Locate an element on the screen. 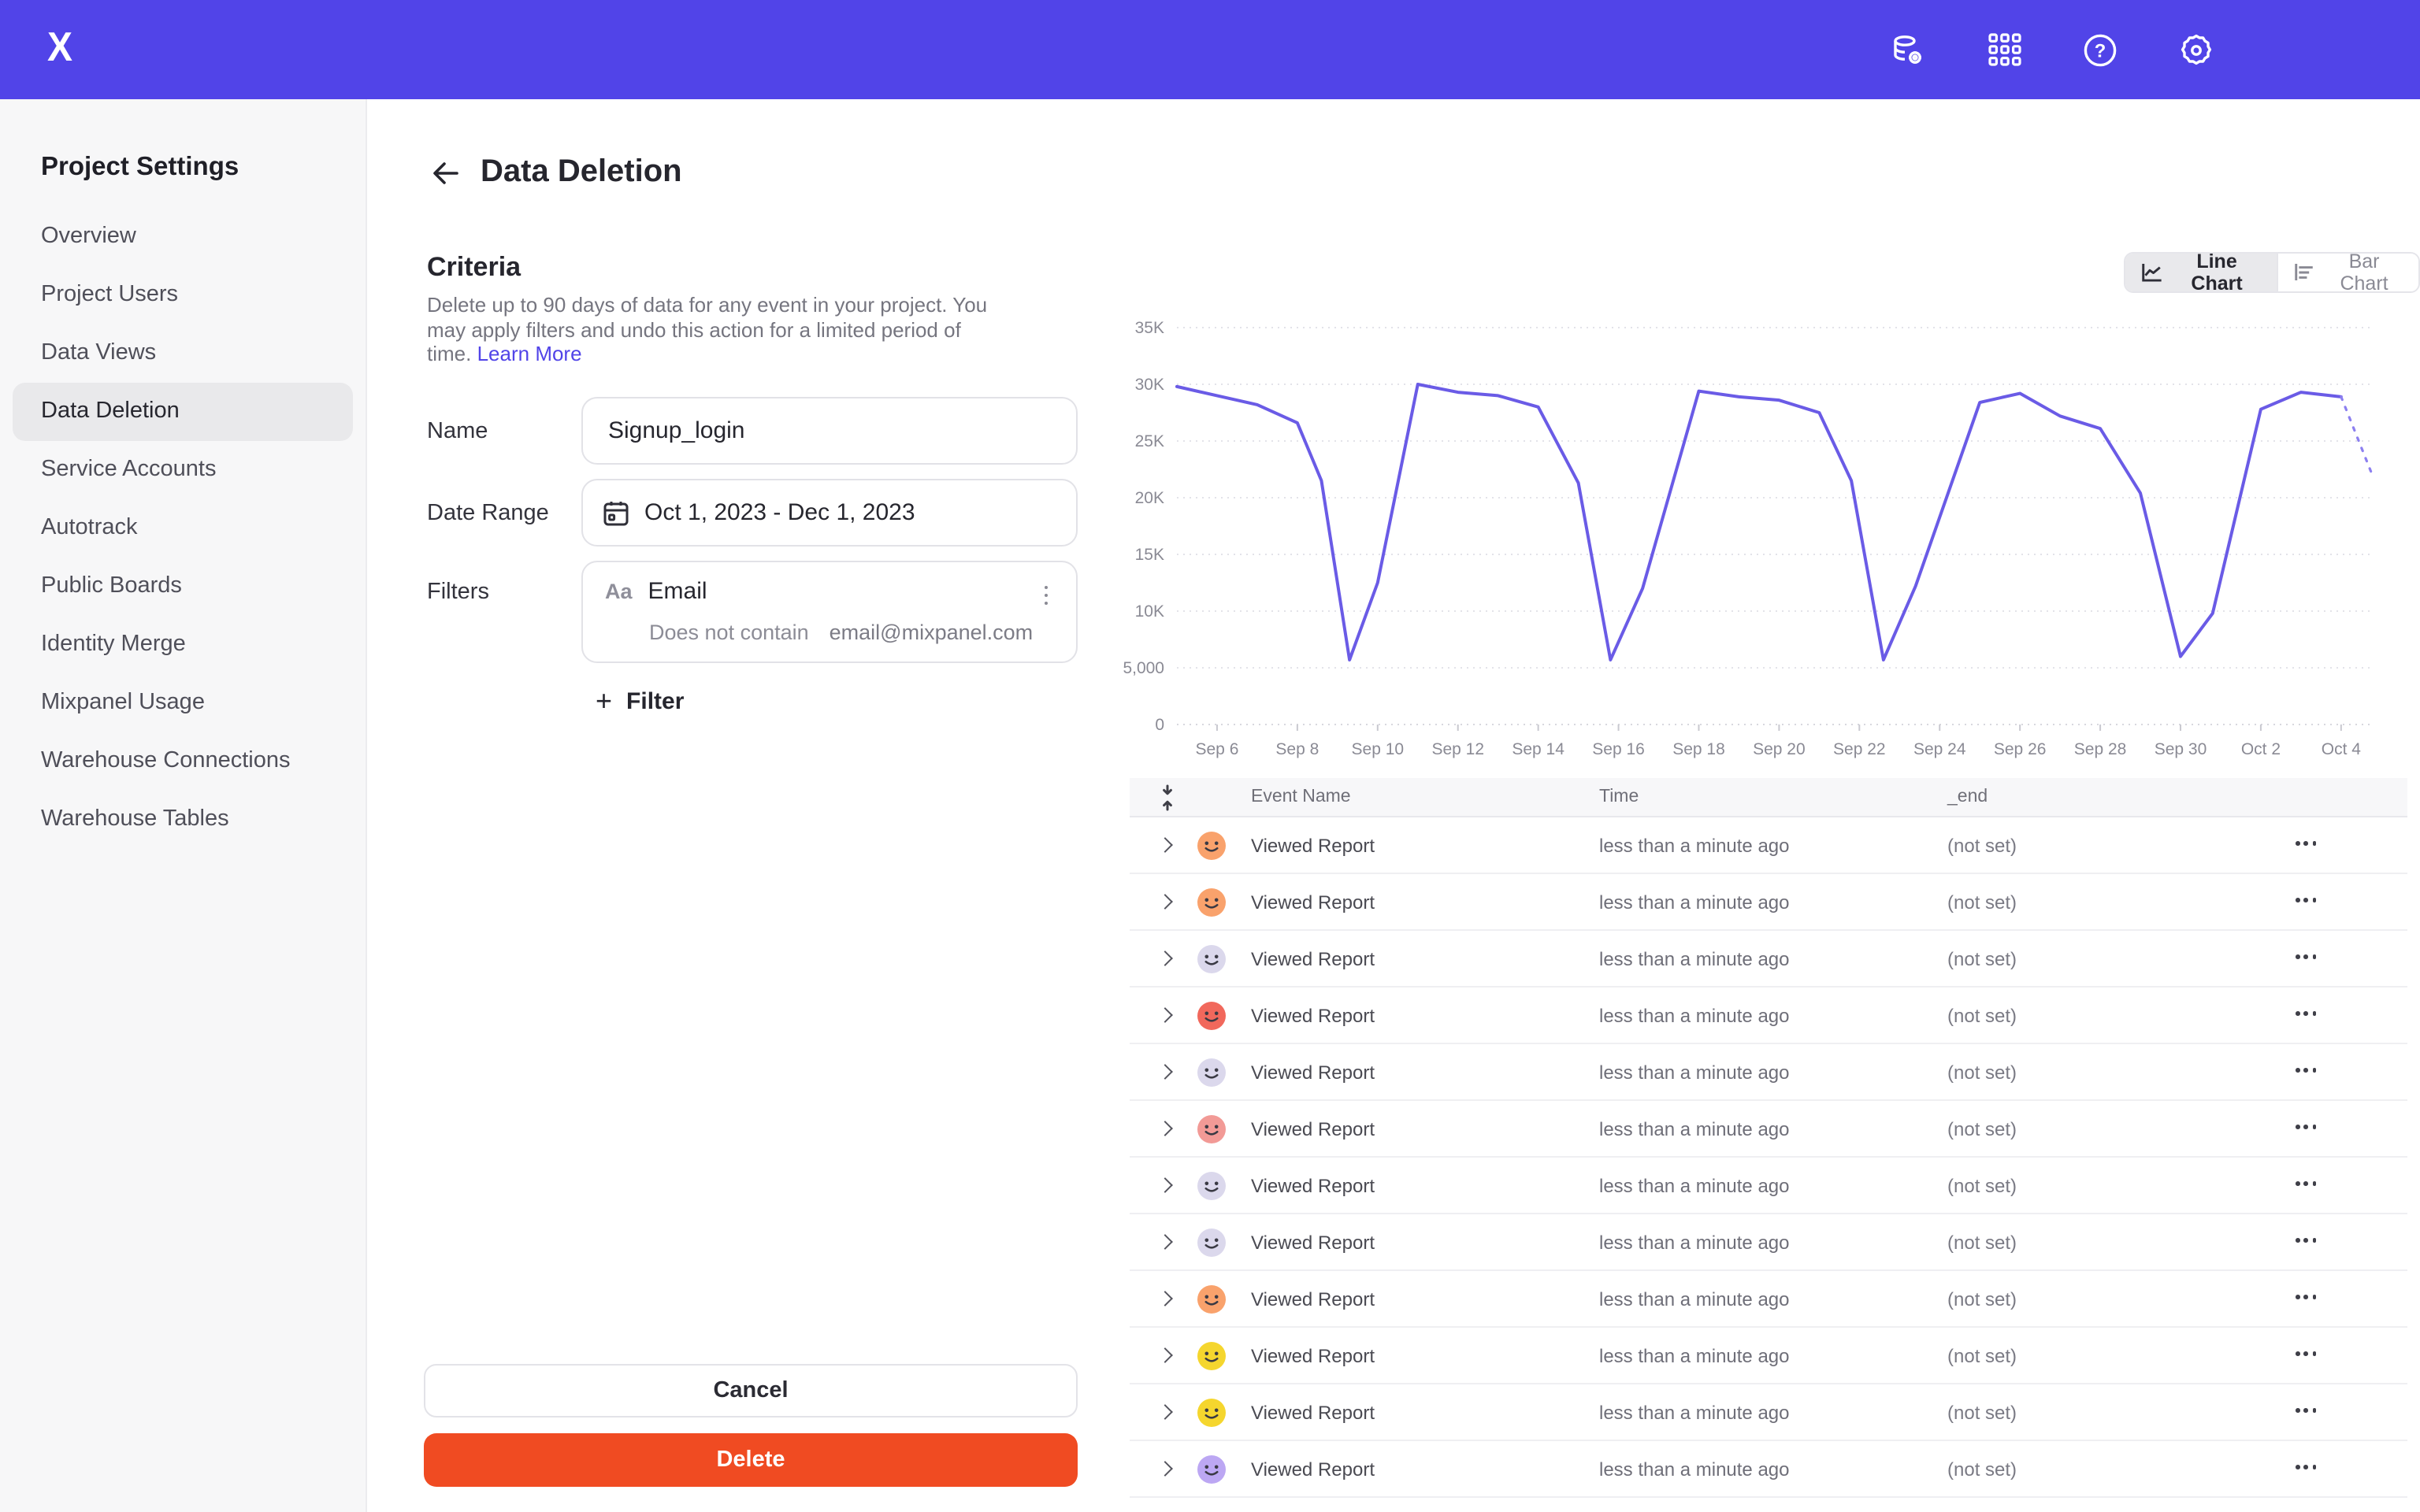 This screenshot has height=1512, width=2420. back-button is located at coordinates (446, 175).